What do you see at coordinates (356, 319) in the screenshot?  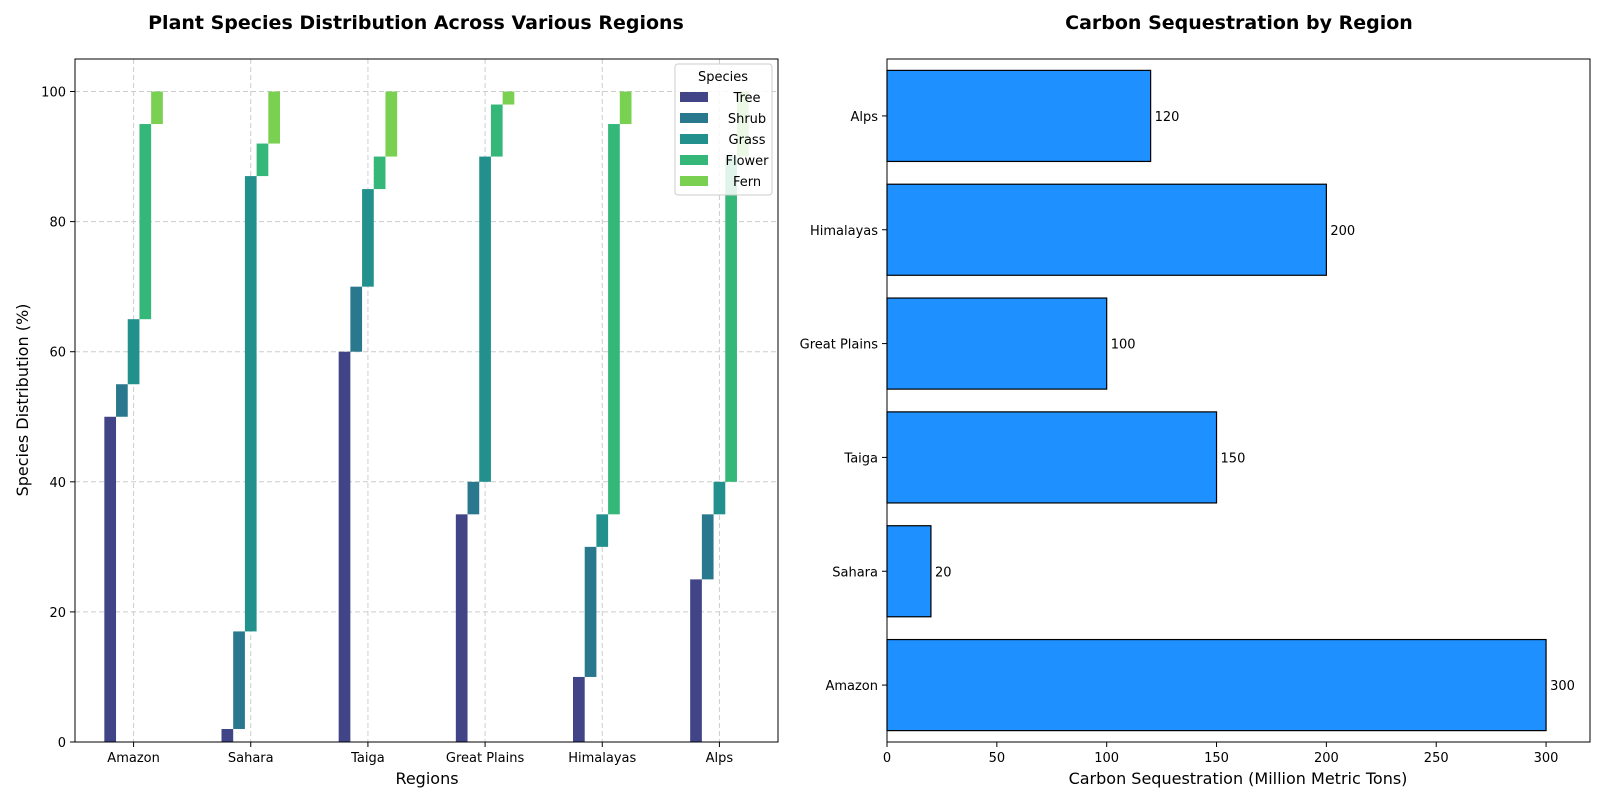 I see `bar-taiga-shrub` at bounding box center [356, 319].